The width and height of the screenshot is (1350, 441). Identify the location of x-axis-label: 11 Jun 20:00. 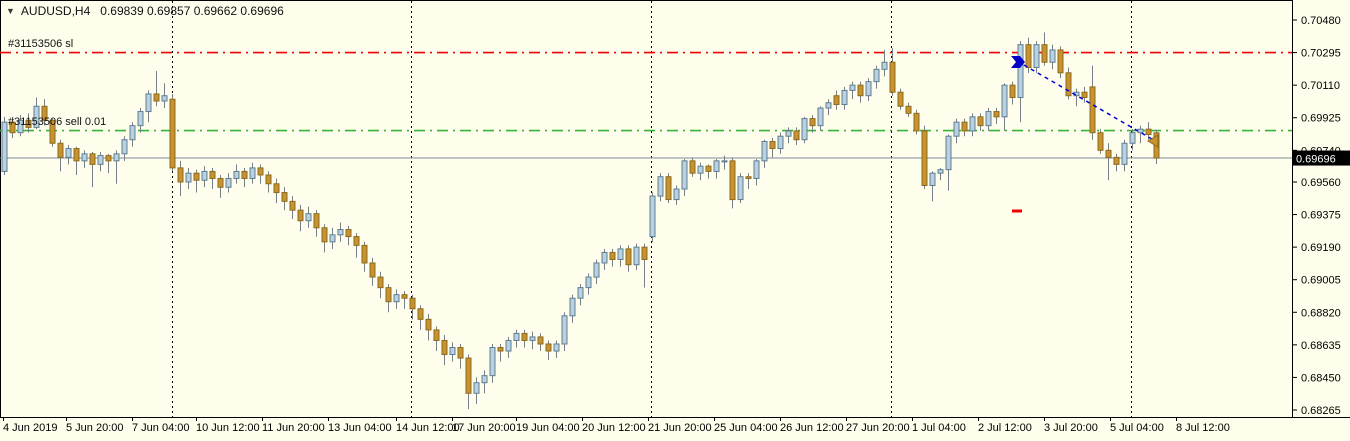
(293, 428).